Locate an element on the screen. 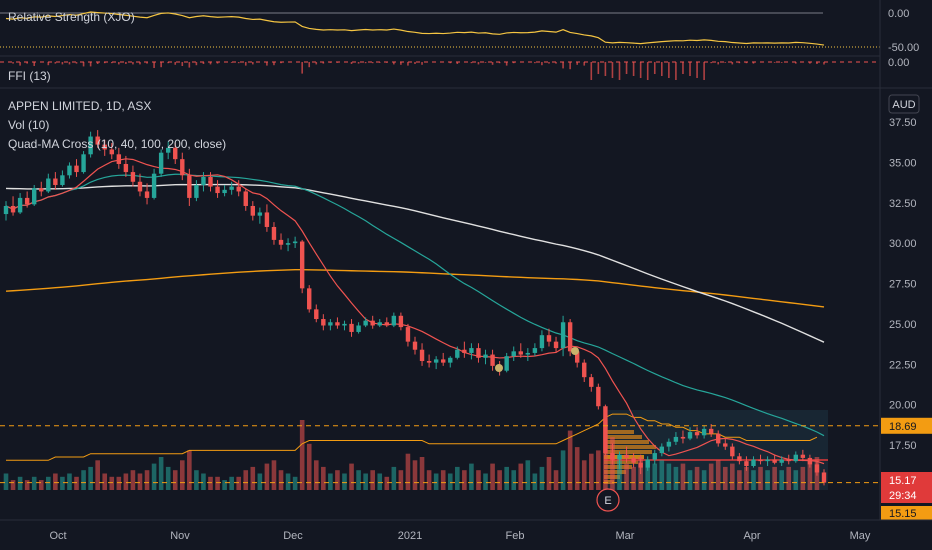 This screenshot has height=550, width=932. rs-label: Relative Strength (XJO) is located at coordinates (71, 17).